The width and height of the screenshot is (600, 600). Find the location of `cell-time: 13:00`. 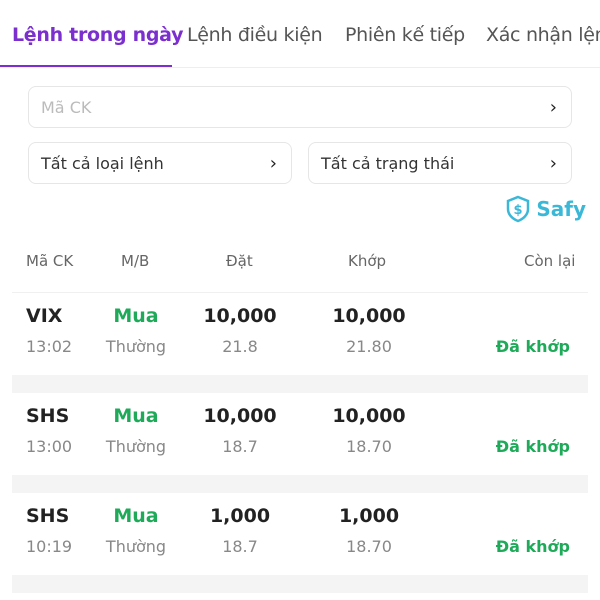

cell-time: 13:00 is located at coordinates (49, 446).